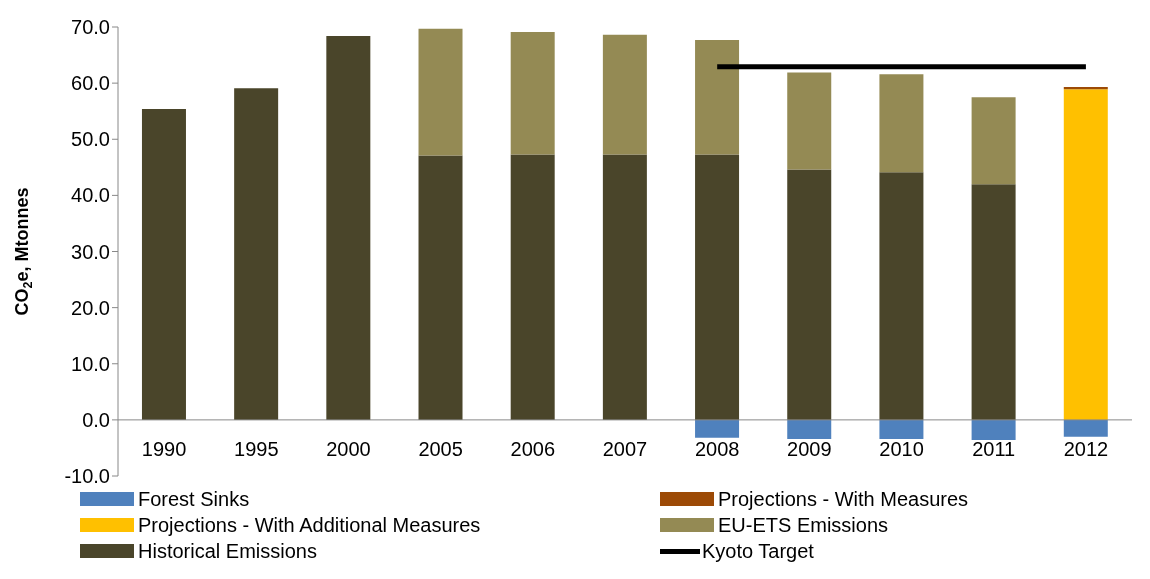  What do you see at coordinates (758, 551) in the screenshot?
I see `legend-label: Kyoto Target` at bounding box center [758, 551].